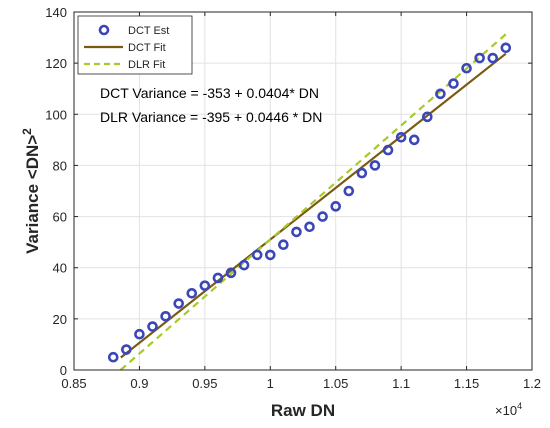 This screenshot has width=550, height=428. What do you see at coordinates (60, 165) in the screenshot?
I see `y-tick-label: 80` at bounding box center [60, 165].